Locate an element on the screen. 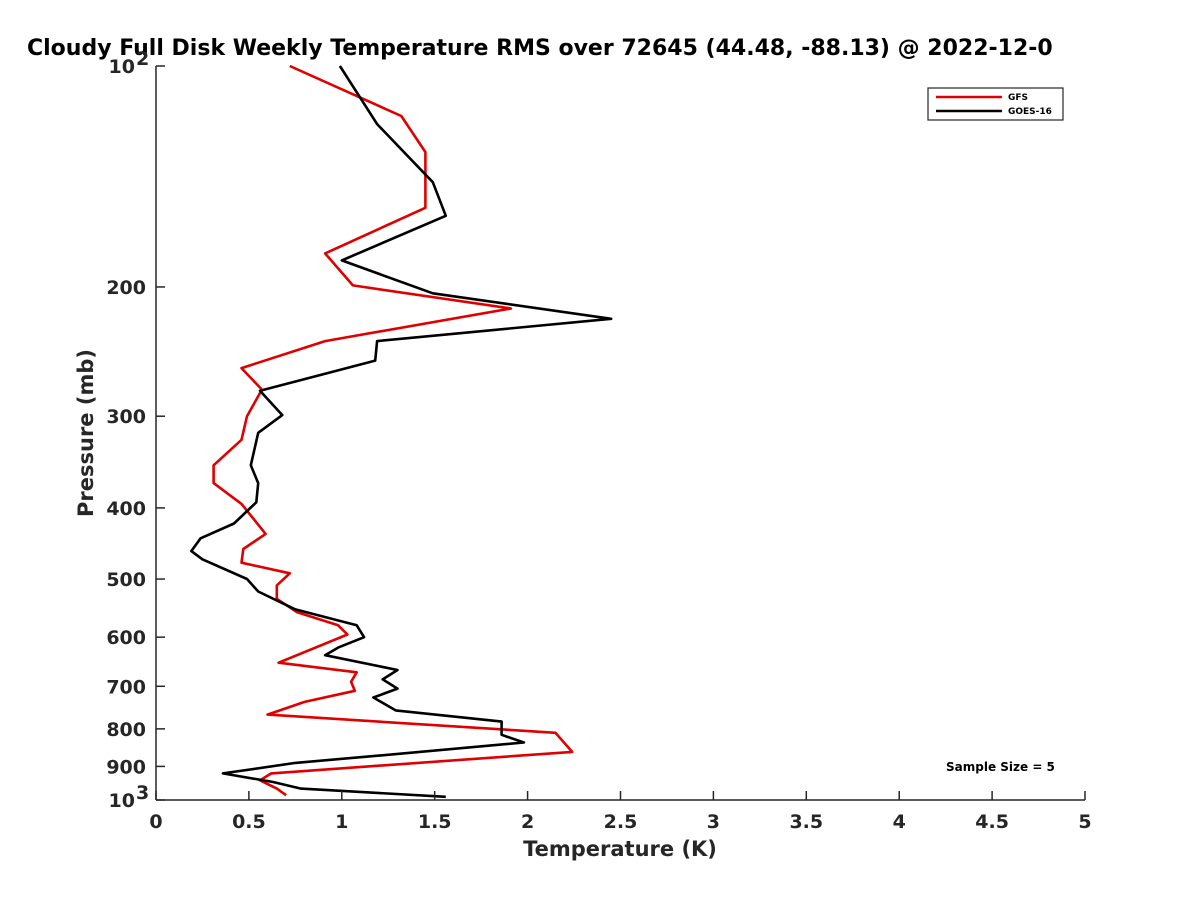 This screenshot has width=1200, height=900. x-tick-label: 1.5 is located at coordinates (435, 822).